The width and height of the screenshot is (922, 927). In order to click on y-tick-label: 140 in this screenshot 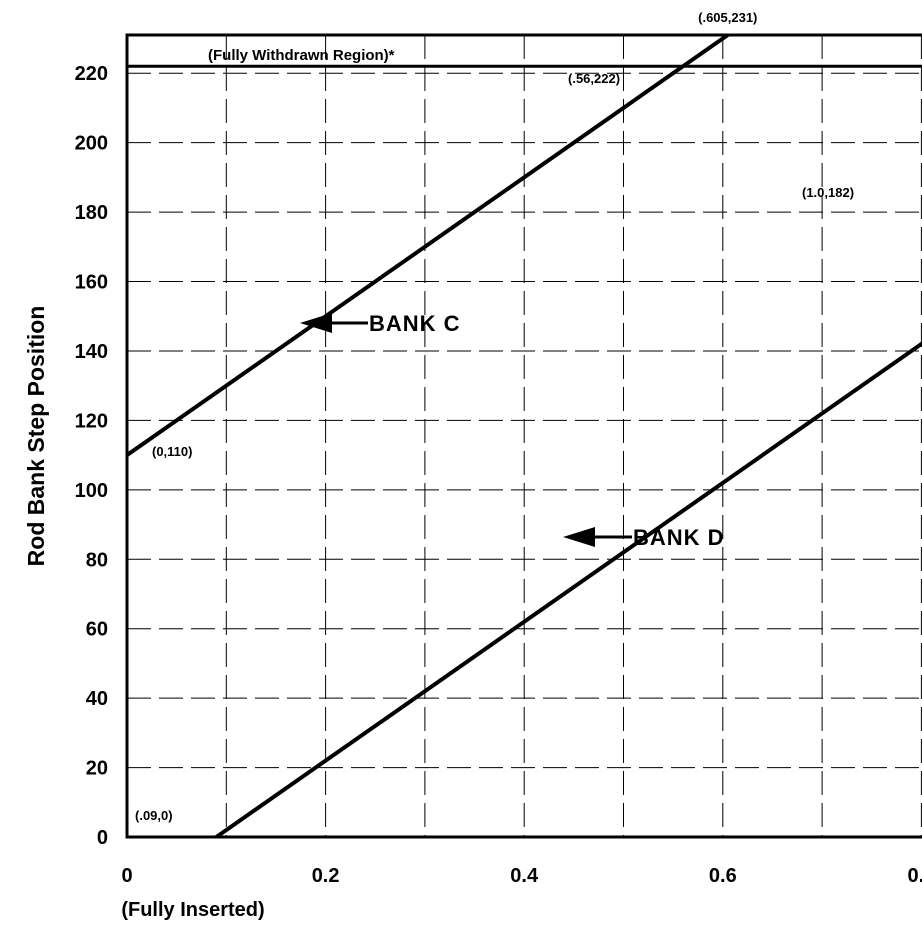, I will do `click(91, 352)`.